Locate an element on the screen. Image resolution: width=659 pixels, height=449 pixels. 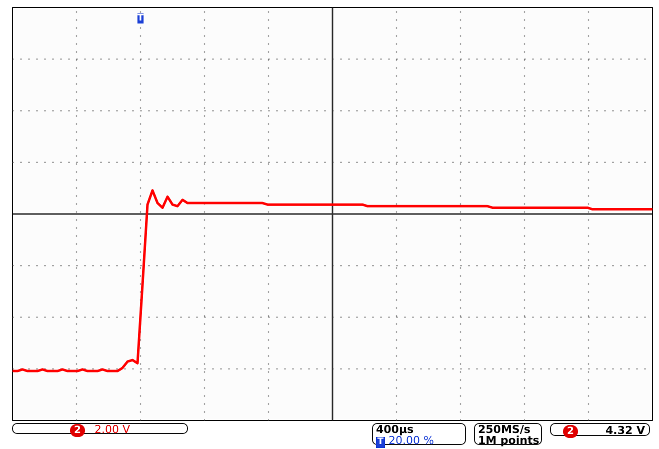
text: T is located at coordinates (380, 442).